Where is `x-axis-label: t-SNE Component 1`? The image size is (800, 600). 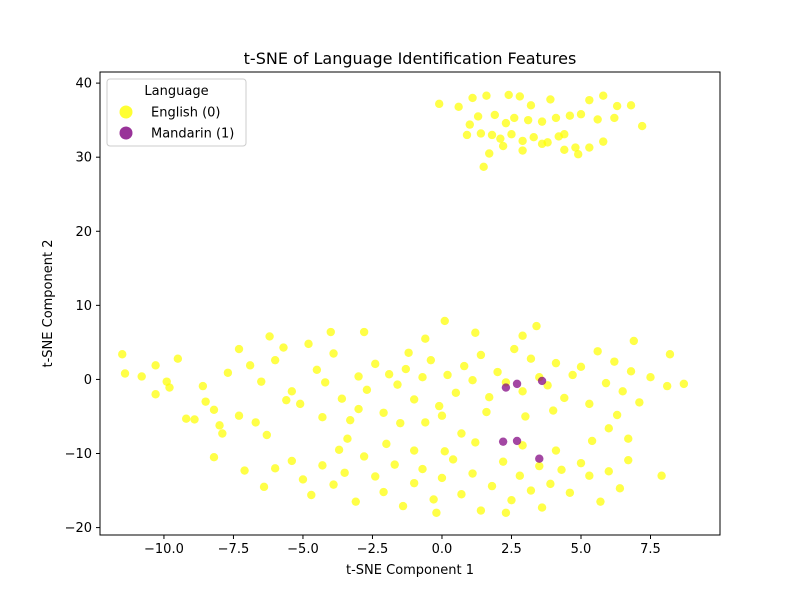 x-axis-label: t-SNE Component 1 is located at coordinates (410, 570).